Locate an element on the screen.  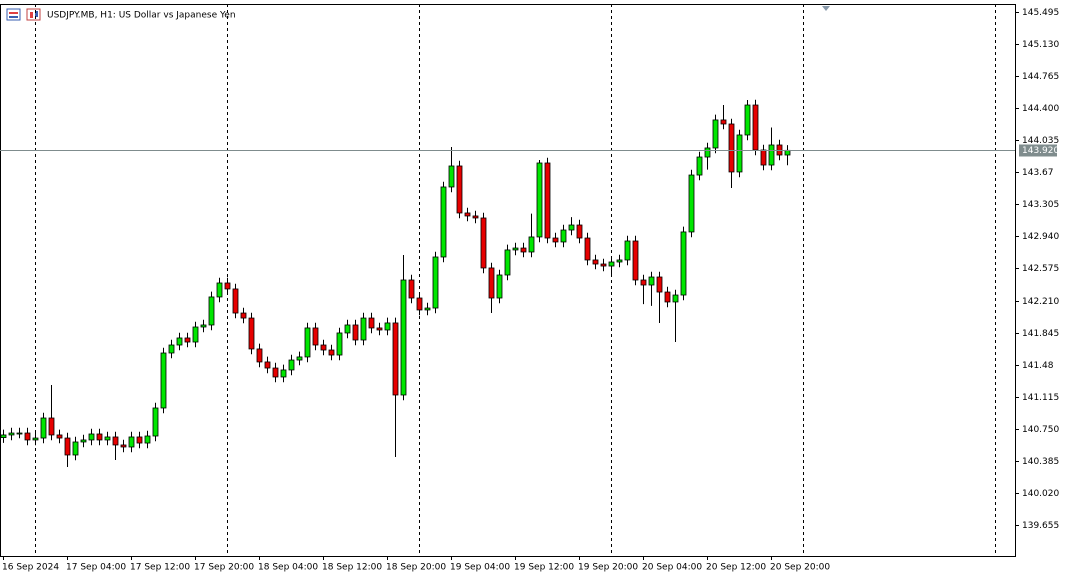
y-tick-label: 143.67 is located at coordinates (1038, 173).